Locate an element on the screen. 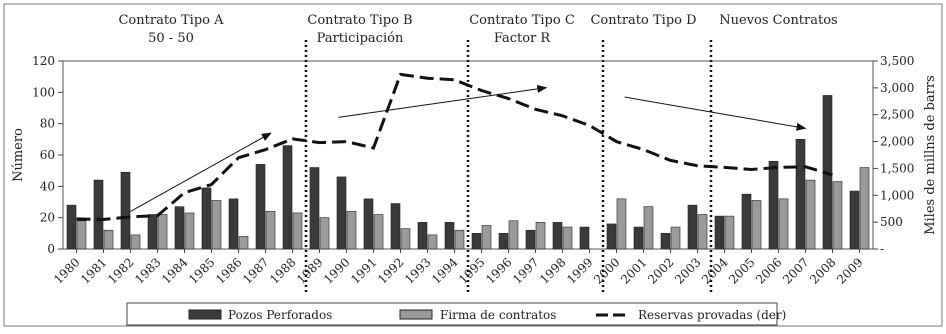 This screenshot has width=946, height=334. legend-label-reservas: Reservas provadas (der) is located at coordinates (712, 315).